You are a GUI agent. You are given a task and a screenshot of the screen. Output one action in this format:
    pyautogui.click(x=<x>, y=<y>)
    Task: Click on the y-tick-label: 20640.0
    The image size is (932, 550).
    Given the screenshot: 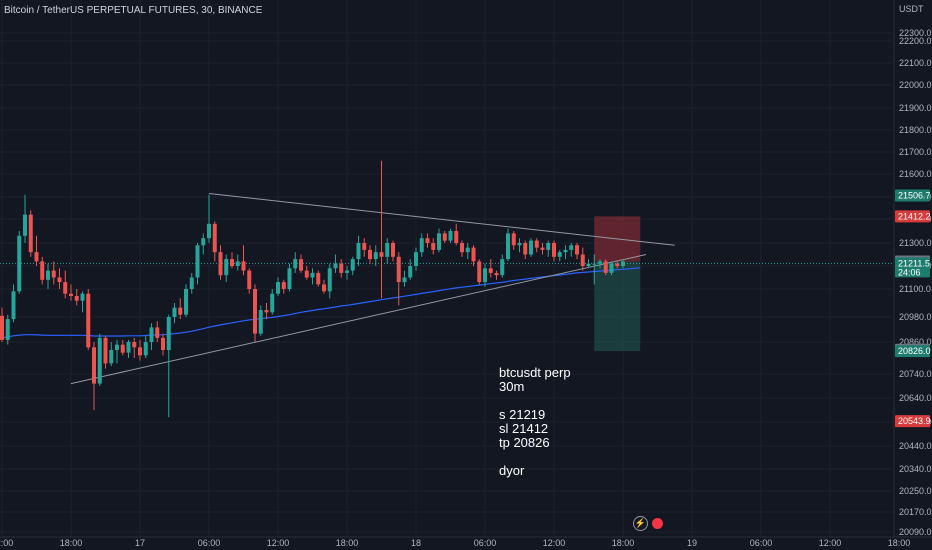 What is the action you would take?
    pyautogui.click(x=915, y=398)
    